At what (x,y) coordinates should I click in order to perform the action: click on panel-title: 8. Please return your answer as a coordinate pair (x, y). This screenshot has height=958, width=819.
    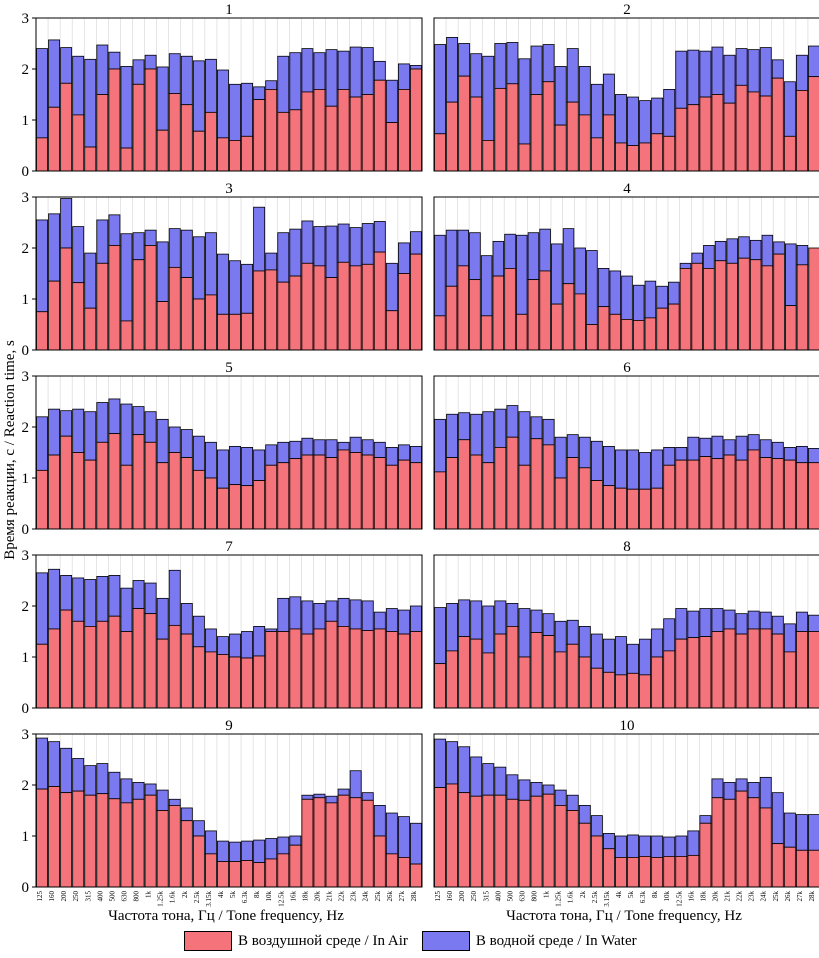
    Looking at the image, I should click on (627, 547).